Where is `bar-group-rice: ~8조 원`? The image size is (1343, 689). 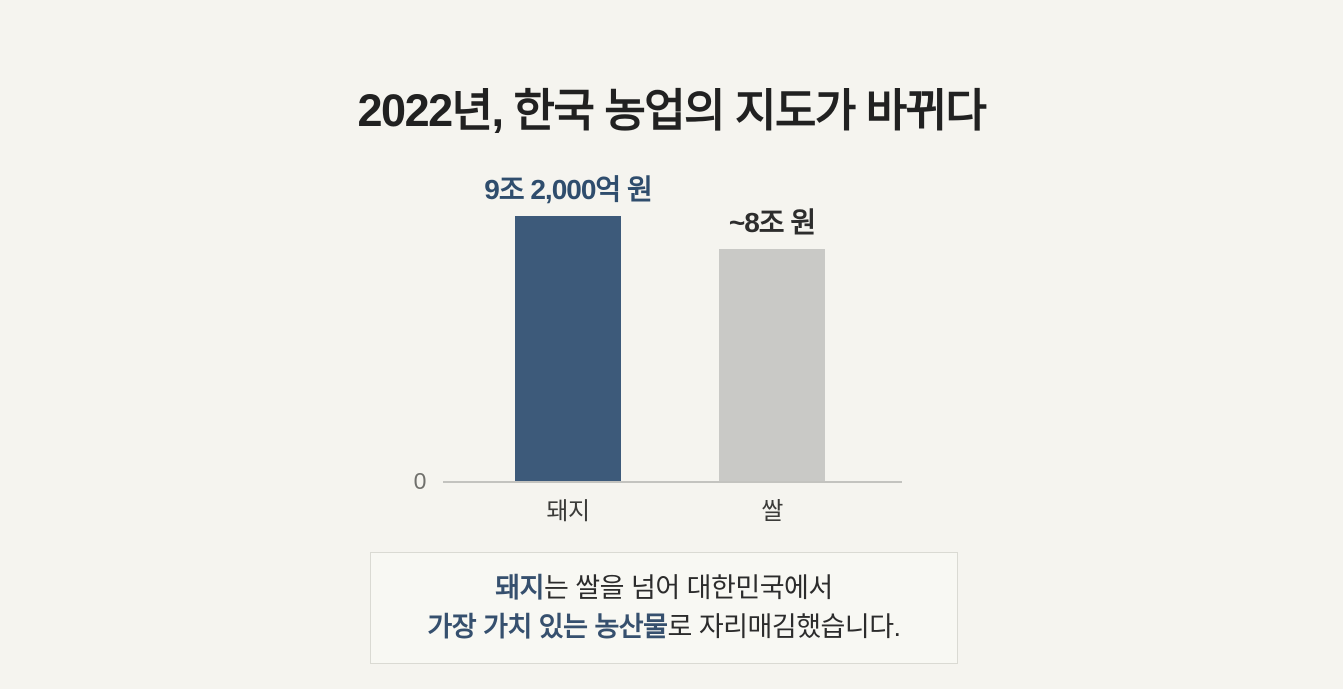
bar-group-rice: ~8조 원 is located at coordinates (772, 341).